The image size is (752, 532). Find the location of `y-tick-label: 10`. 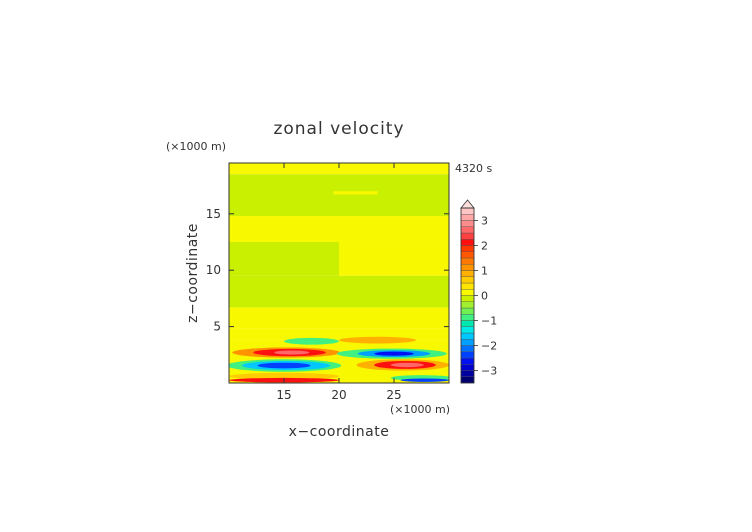

y-tick-label: 10 is located at coordinates (213, 270).